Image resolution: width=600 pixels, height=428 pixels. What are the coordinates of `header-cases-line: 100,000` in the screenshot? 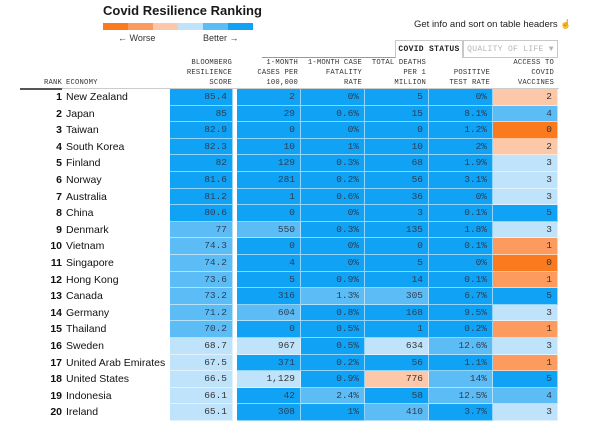 It's located at (282, 83).